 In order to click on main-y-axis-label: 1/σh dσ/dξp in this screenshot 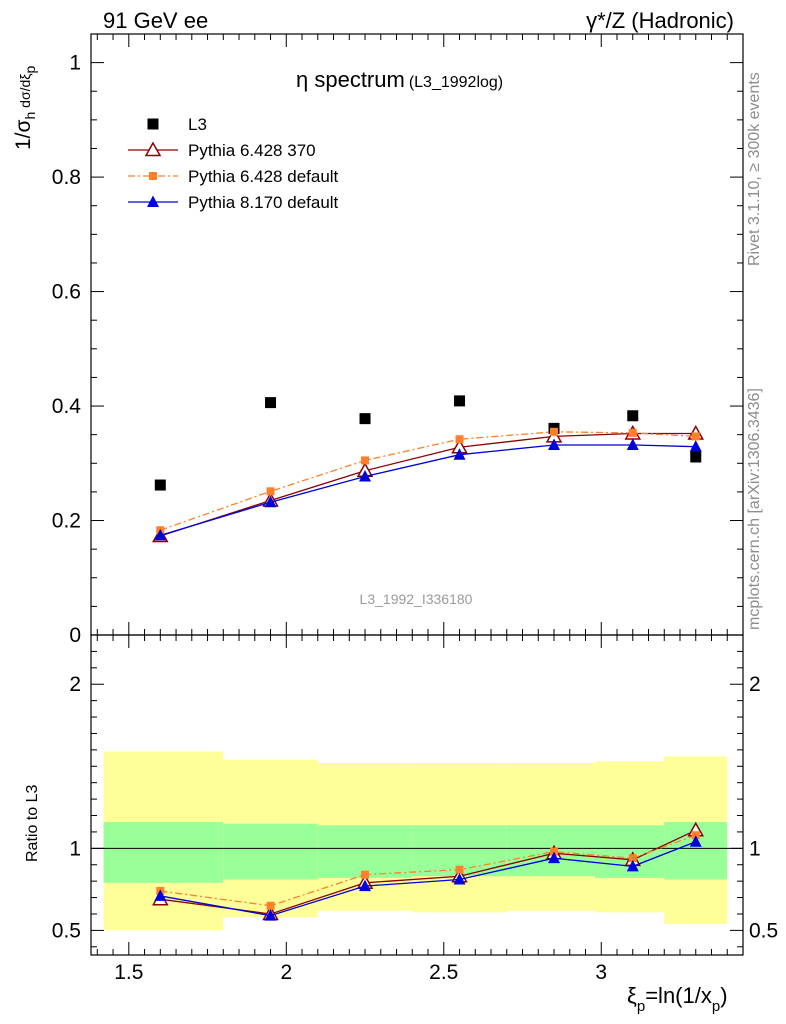, I will do `click(25, 107)`.